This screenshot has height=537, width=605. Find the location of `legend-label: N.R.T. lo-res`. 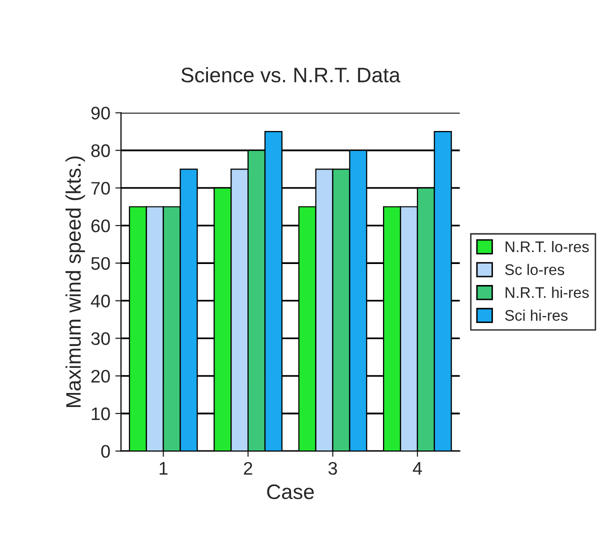

legend-label: N.R.T. lo-res is located at coordinates (547, 246).